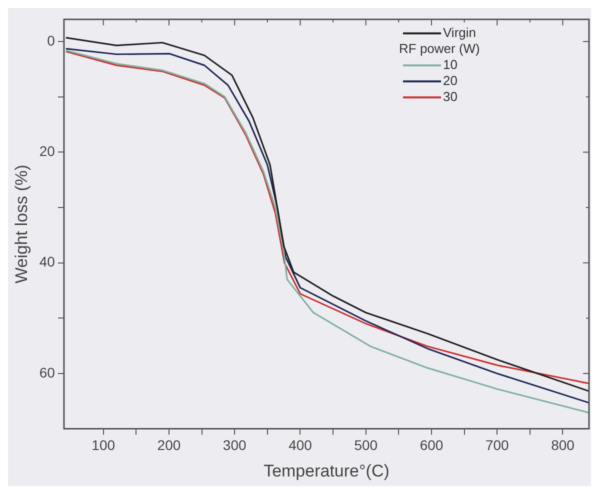  What do you see at coordinates (497, 445) in the screenshot?
I see `x-tick-label: 700` at bounding box center [497, 445].